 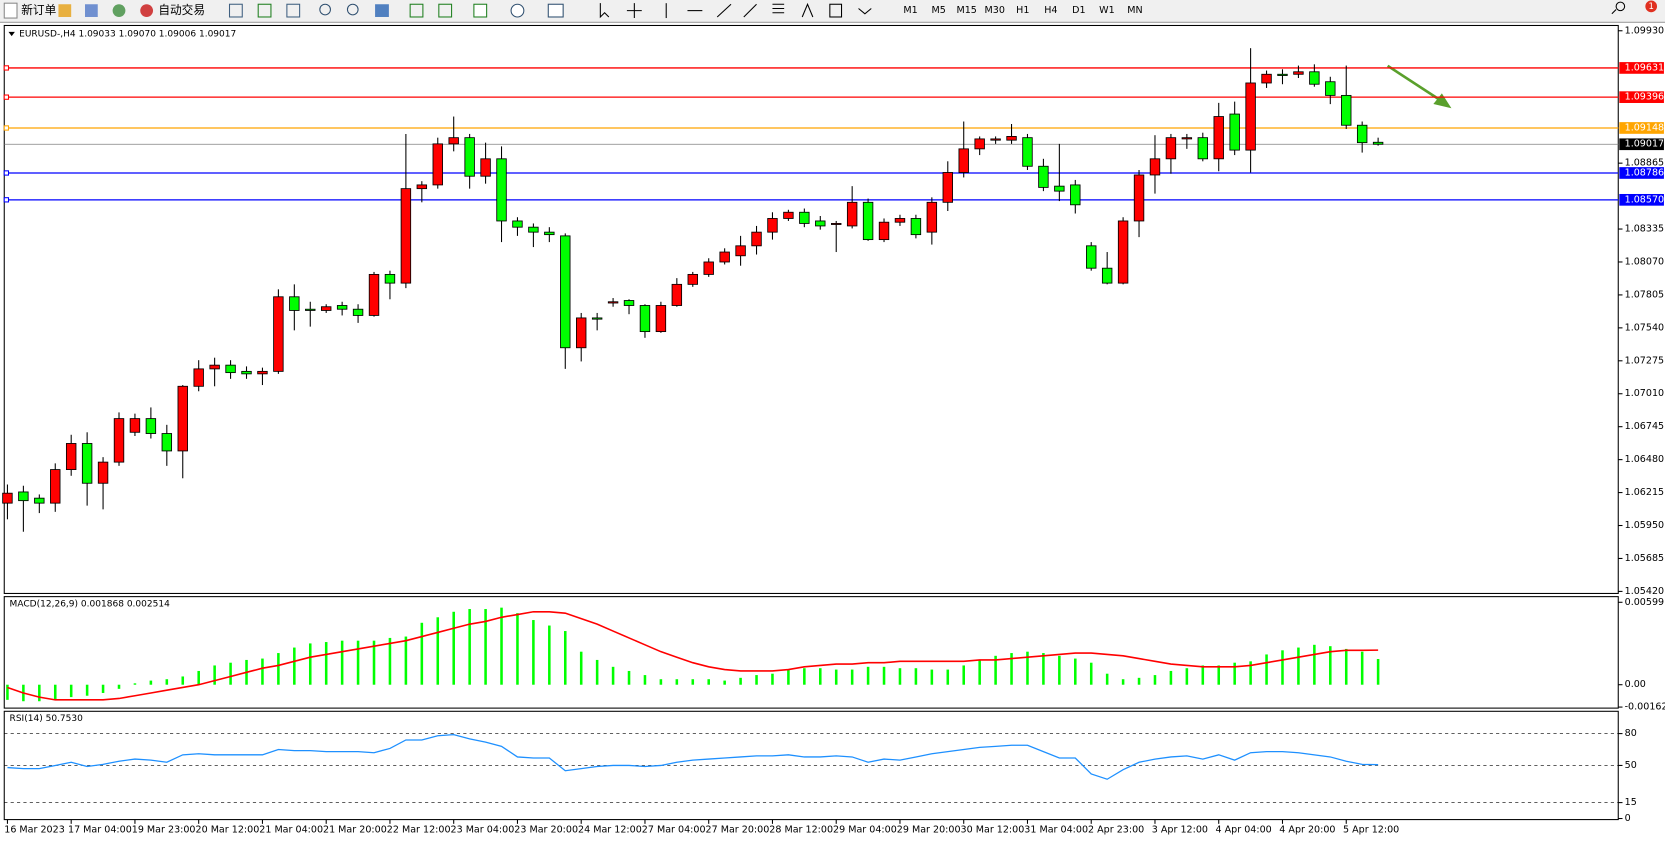 I want to click on price-tag-label: 1.09631, so click(x=1645, y=67).